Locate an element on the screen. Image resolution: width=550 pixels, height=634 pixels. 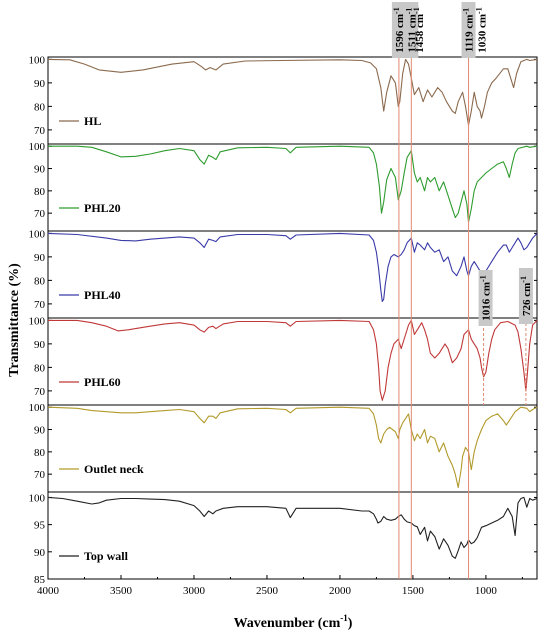
panel-3: 100 90 80 70 PHL60 is located at coordinates (283, 360).